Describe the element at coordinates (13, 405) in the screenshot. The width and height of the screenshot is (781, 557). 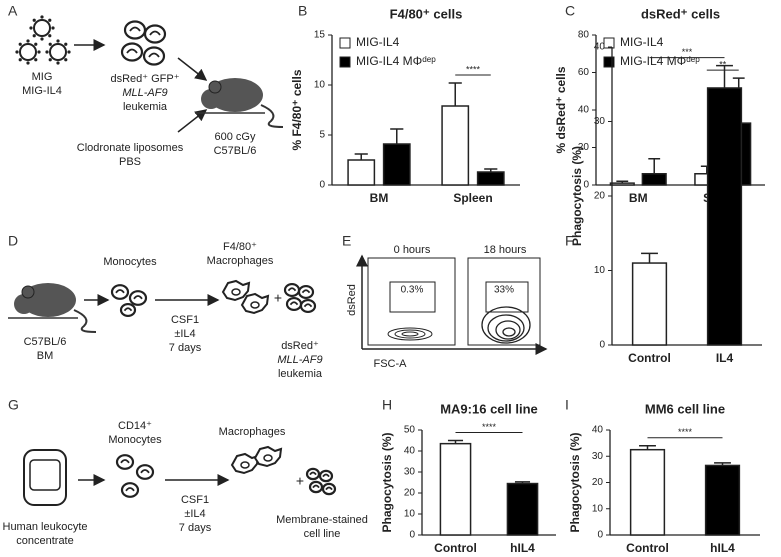
I see `panel-label: G` at that location.